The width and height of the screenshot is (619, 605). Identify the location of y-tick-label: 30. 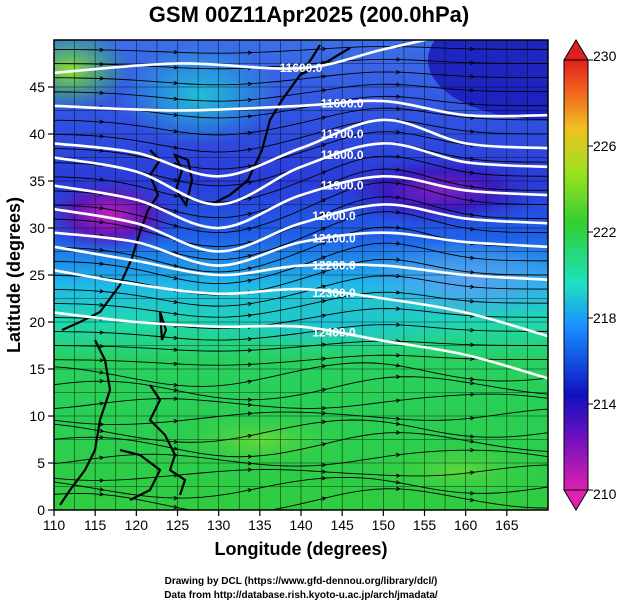
(37, 228).